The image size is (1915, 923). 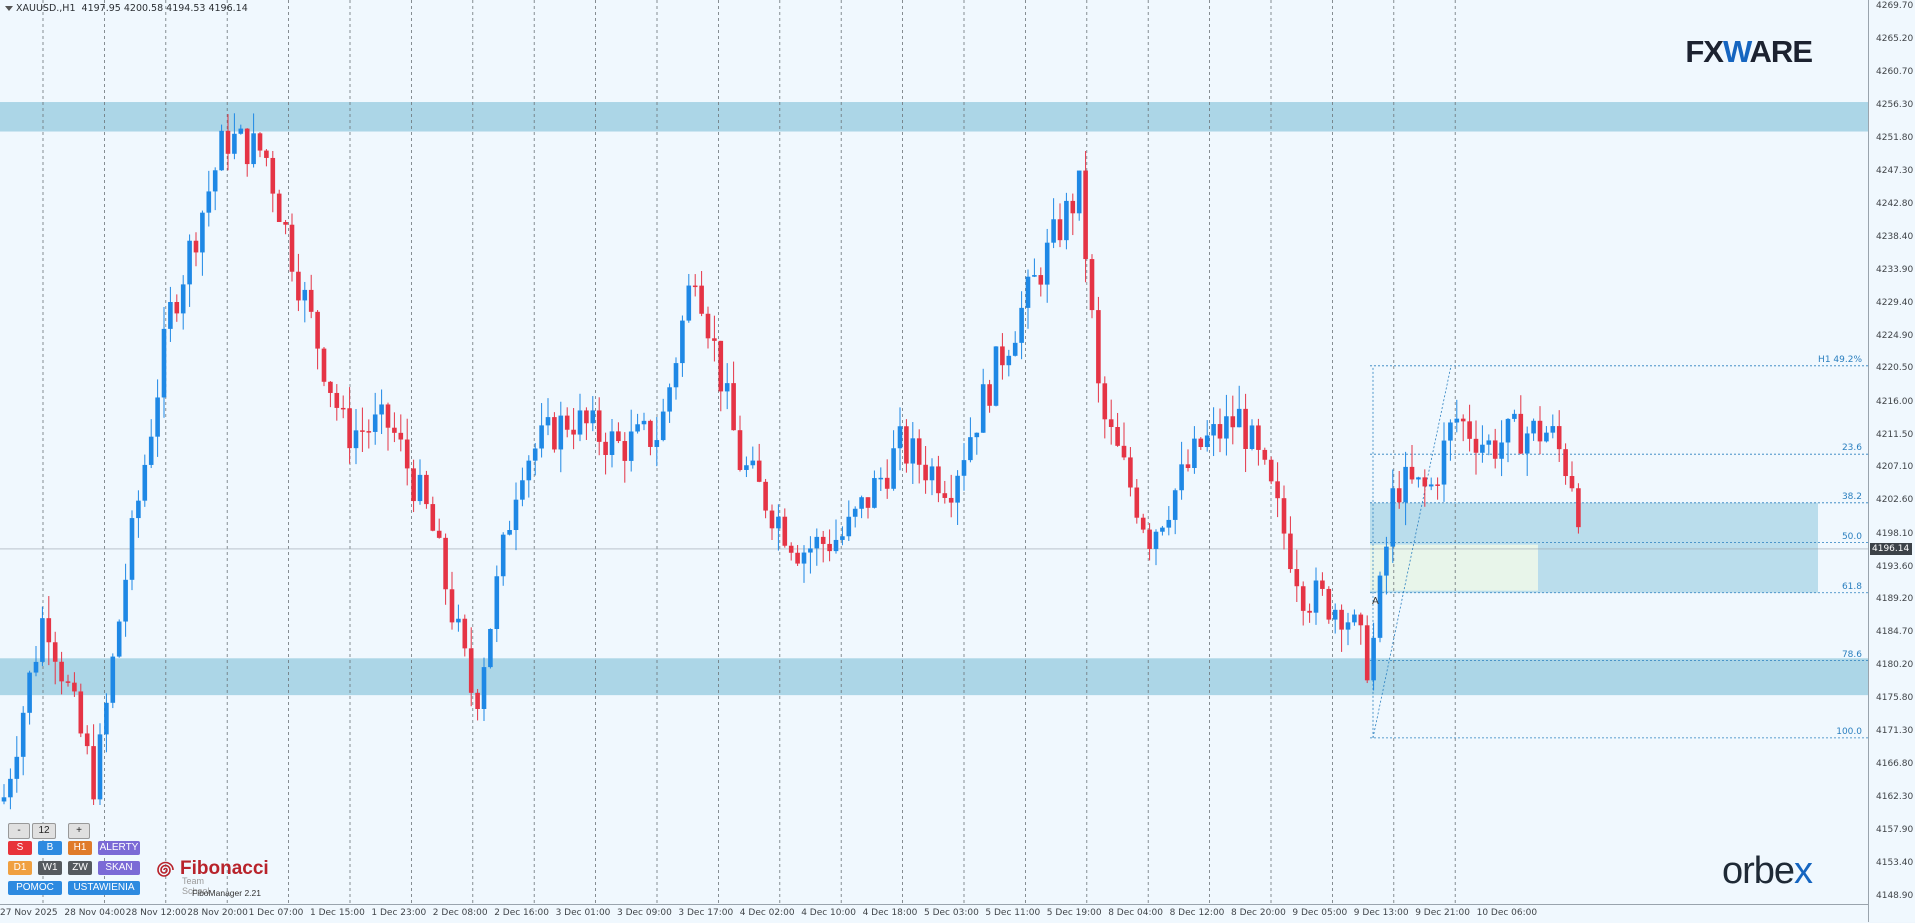 I want to click on zw-button: ZW, so click(x=80, y=868).